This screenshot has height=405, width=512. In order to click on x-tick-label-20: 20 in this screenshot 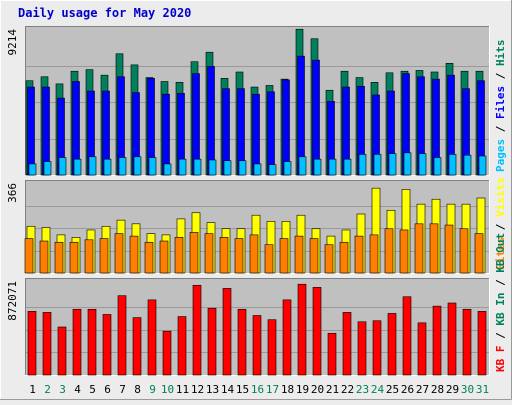, I will do `click(317, 389)`.